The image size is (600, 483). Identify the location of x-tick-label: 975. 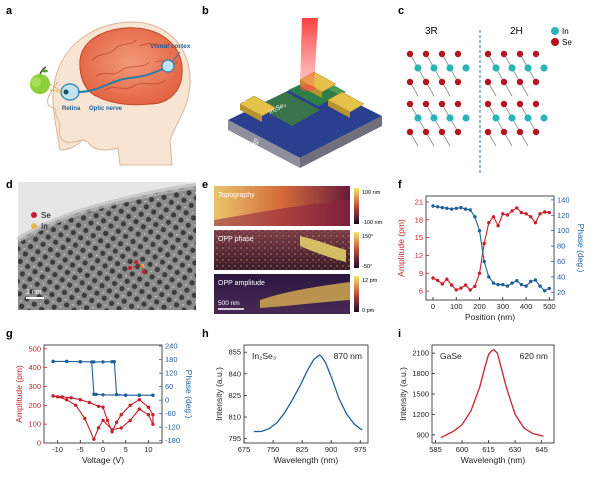
(360, 449).